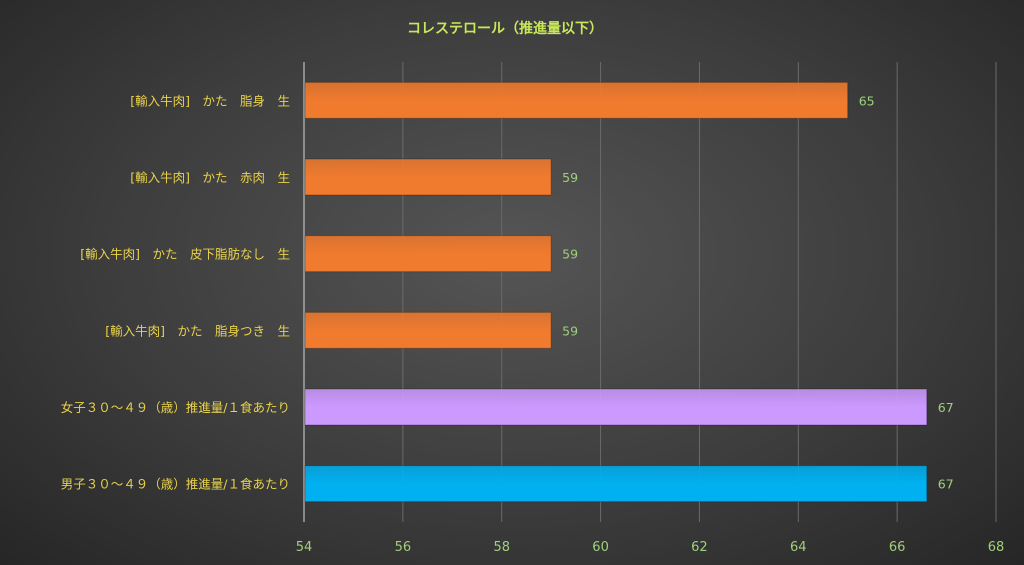 The width and height of the screenshot is (1024, 565). What do you see at coordinates (505, 28) in the screenshot?
I see `chart-title: コレステロール（推進量以下）` at bounding box center [505, 28].